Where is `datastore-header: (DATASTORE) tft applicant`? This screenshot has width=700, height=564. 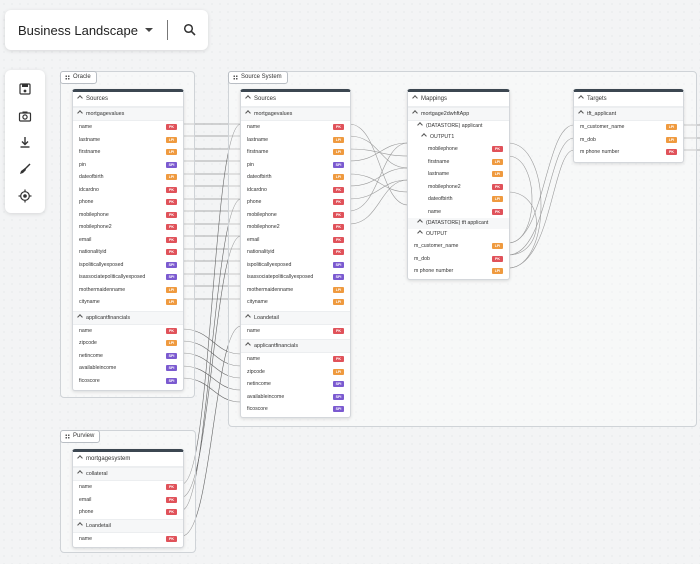
datastore-header: (DATASTORE) tft applicant is located at coordinates (458, 223).